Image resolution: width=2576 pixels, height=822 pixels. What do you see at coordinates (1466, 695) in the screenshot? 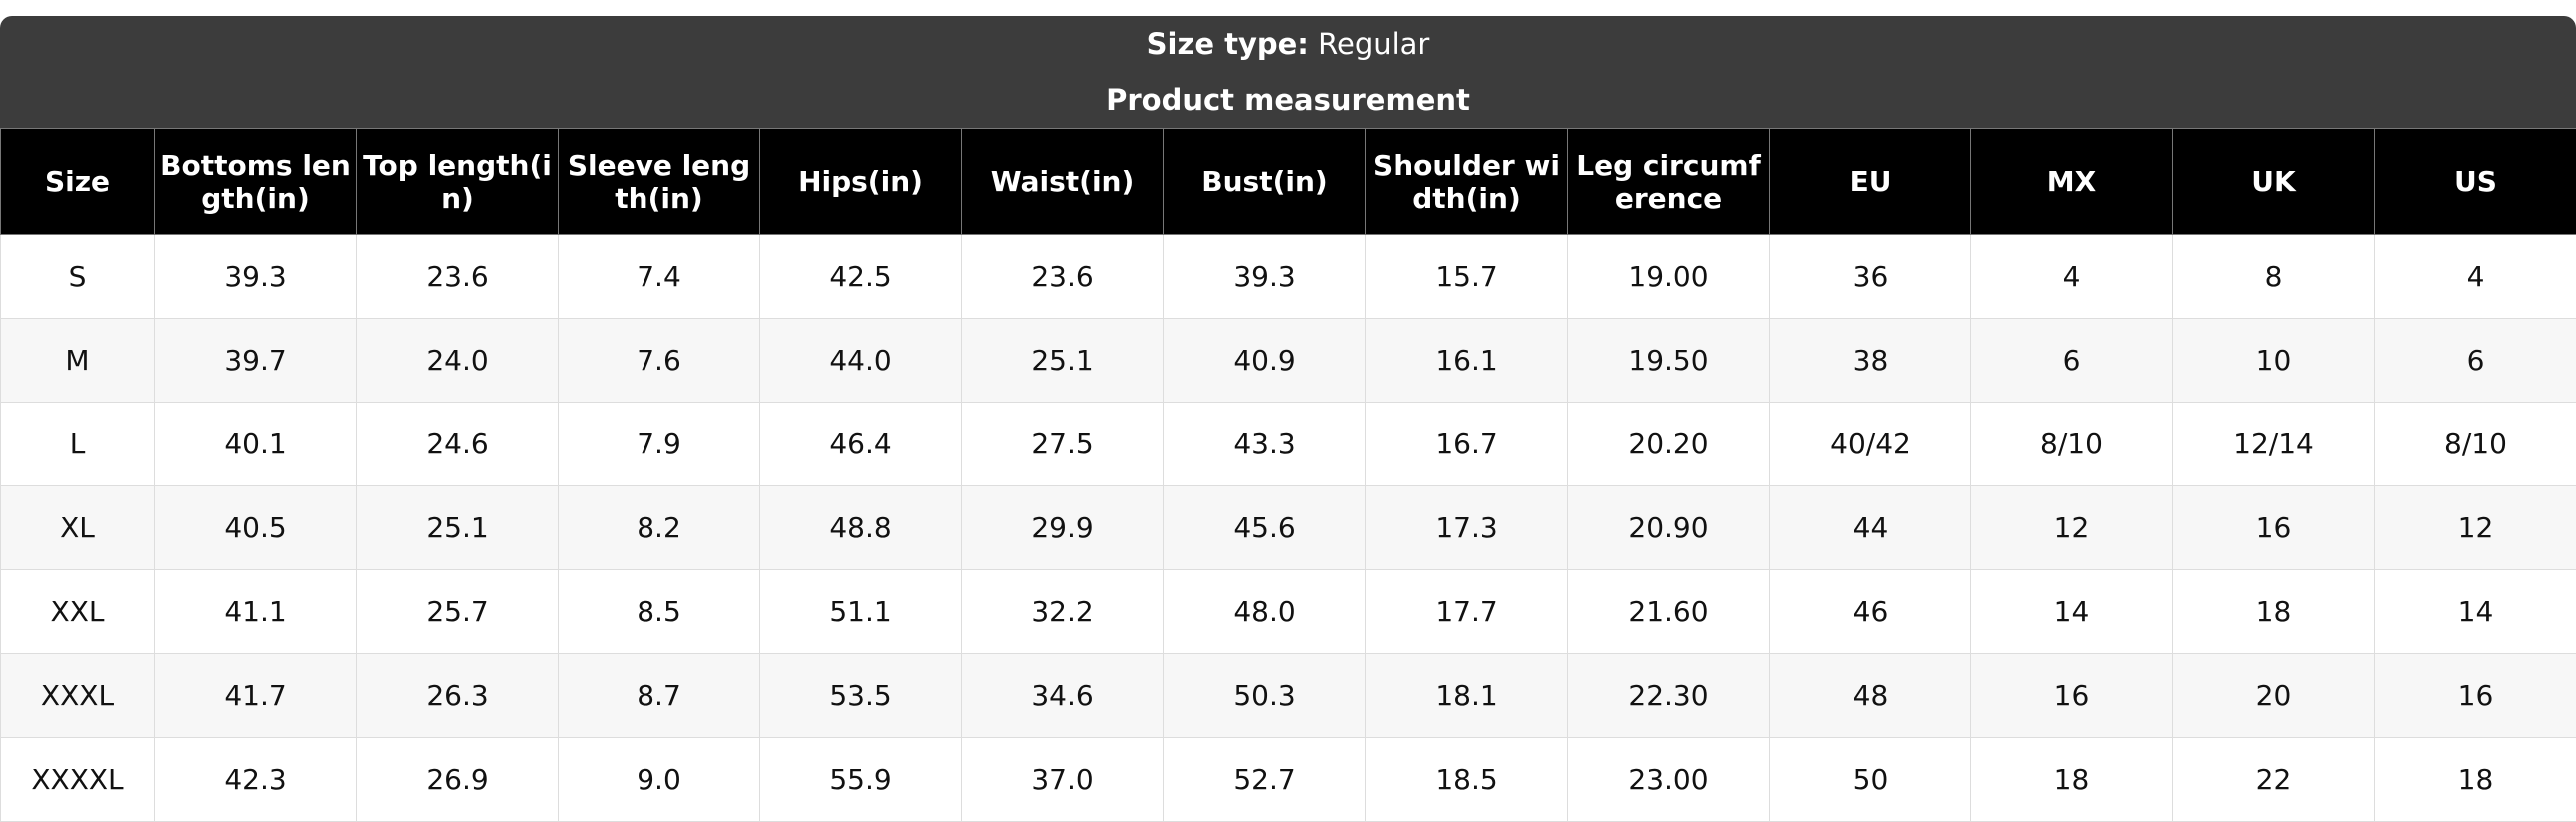
I see `table-cell: 18.1` at bounding box center [1466, 695].